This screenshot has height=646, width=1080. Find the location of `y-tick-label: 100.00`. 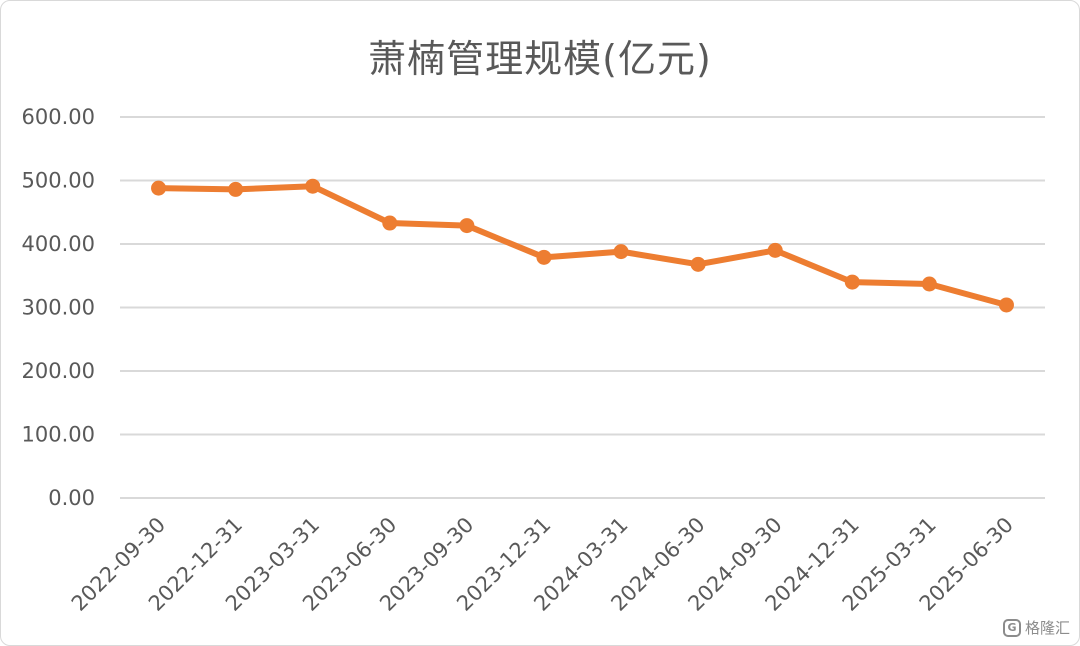

y-tick-label: 100.00 is located at coordinates (58, 435).